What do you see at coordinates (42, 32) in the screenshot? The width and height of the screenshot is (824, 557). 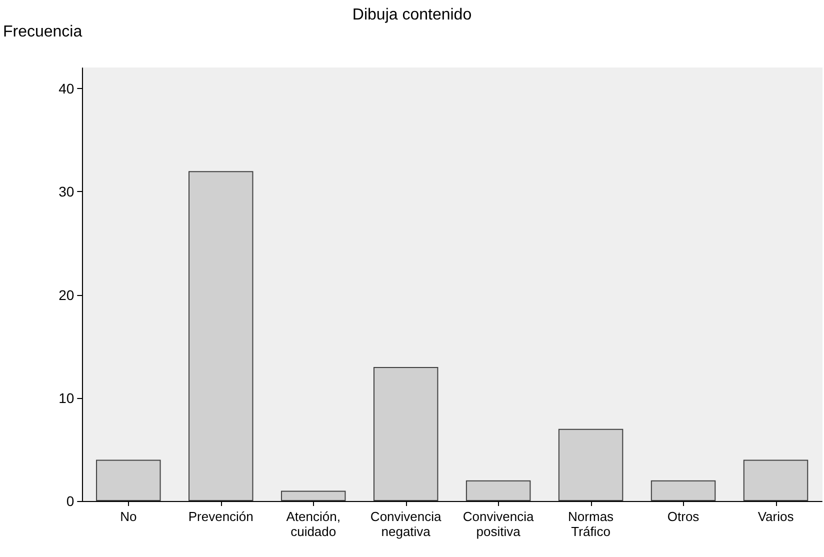 I see `y-axis-title: Frecuencia` at bounding box center [42, 32].